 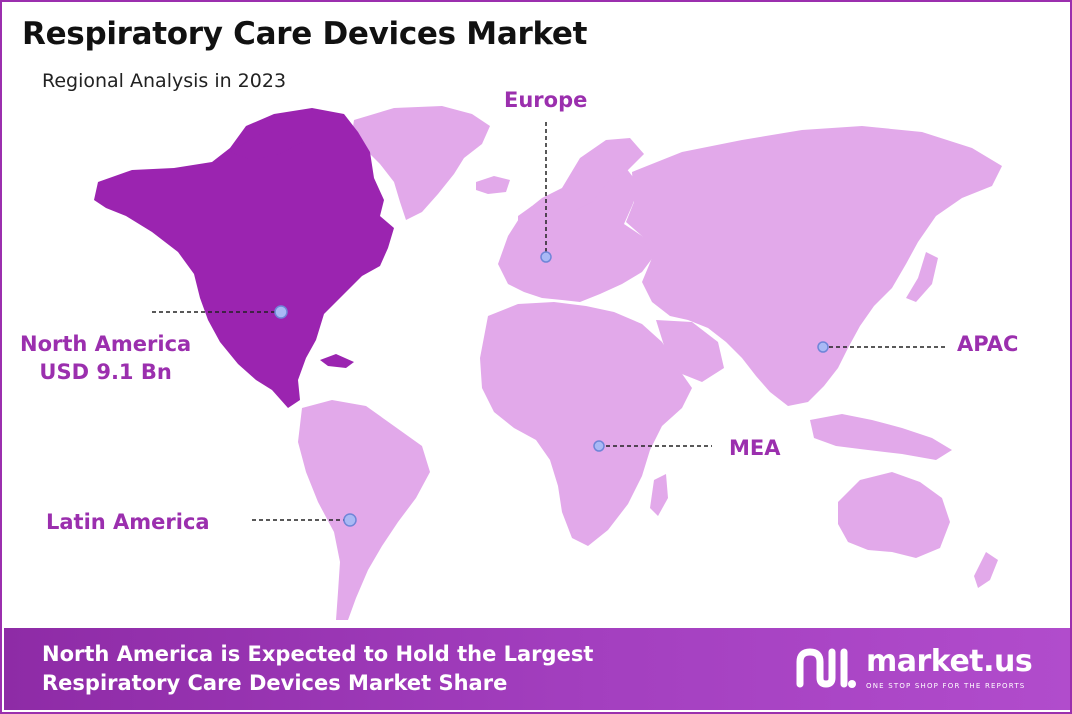 I want to click on north-america-label: North America USD 9.1 Bn, so click(x=105, y=358).